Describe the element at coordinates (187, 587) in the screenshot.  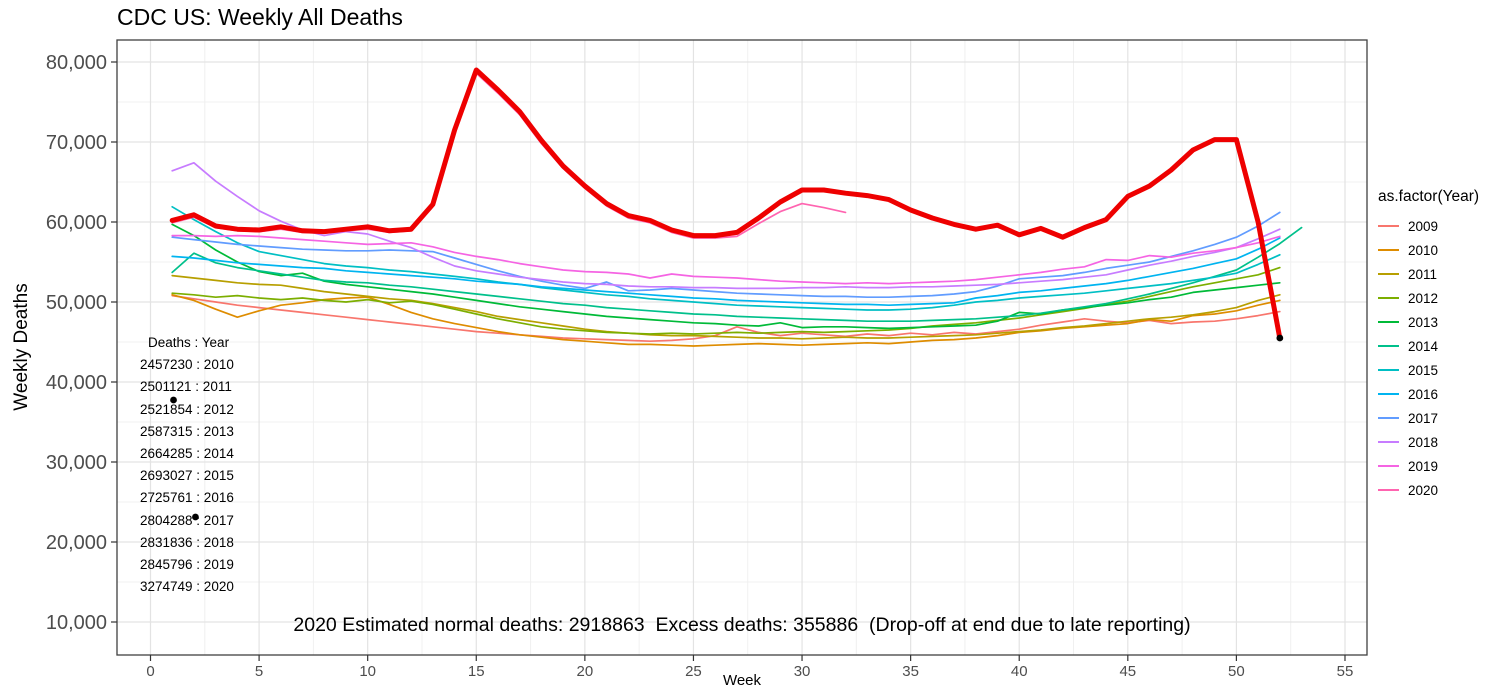
I see `annotation-line: 3274749 : 2020` at that location.